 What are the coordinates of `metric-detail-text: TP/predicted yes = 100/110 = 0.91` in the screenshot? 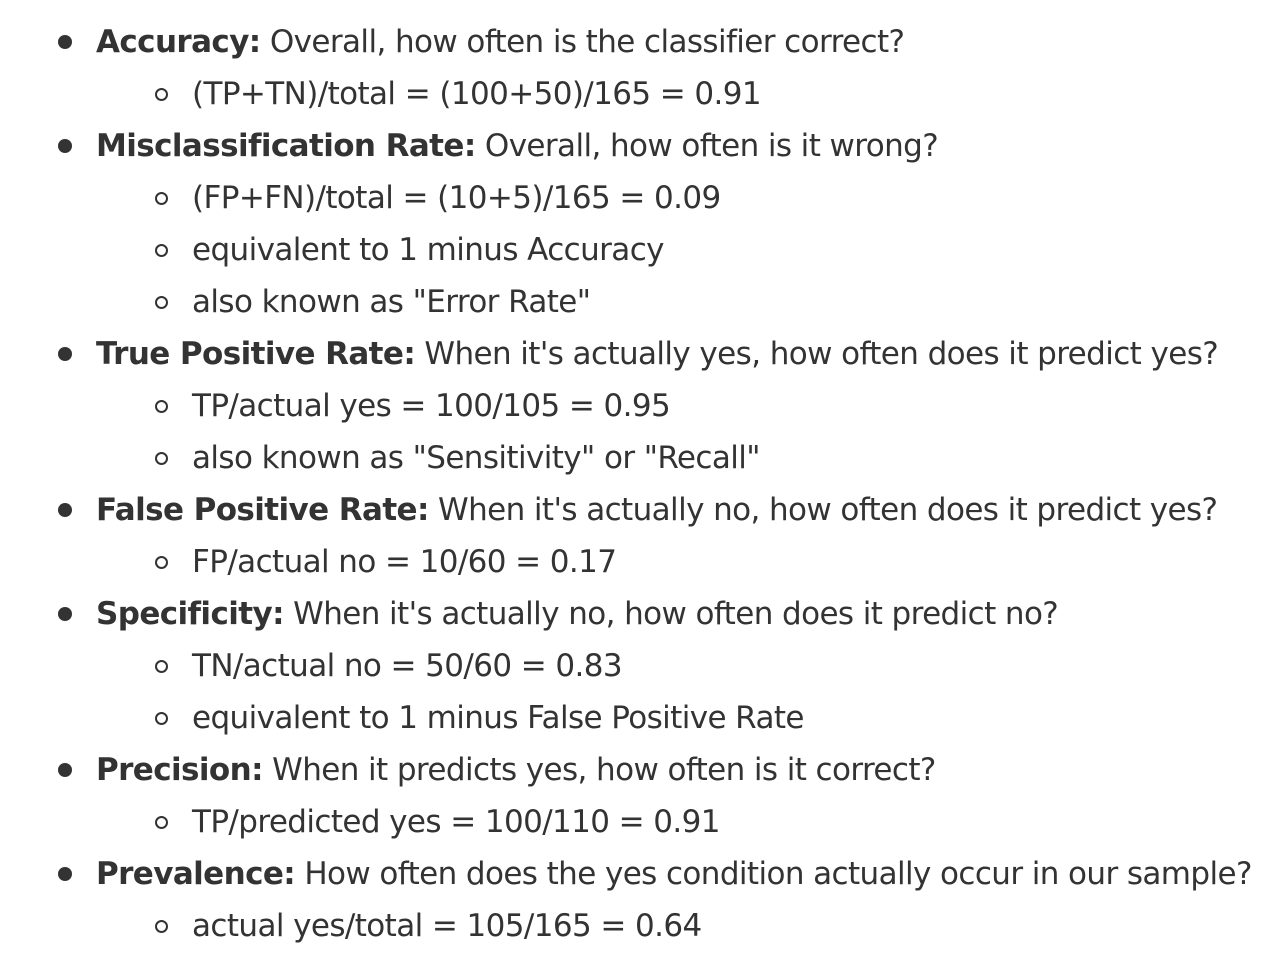 It's located at (456, 822).